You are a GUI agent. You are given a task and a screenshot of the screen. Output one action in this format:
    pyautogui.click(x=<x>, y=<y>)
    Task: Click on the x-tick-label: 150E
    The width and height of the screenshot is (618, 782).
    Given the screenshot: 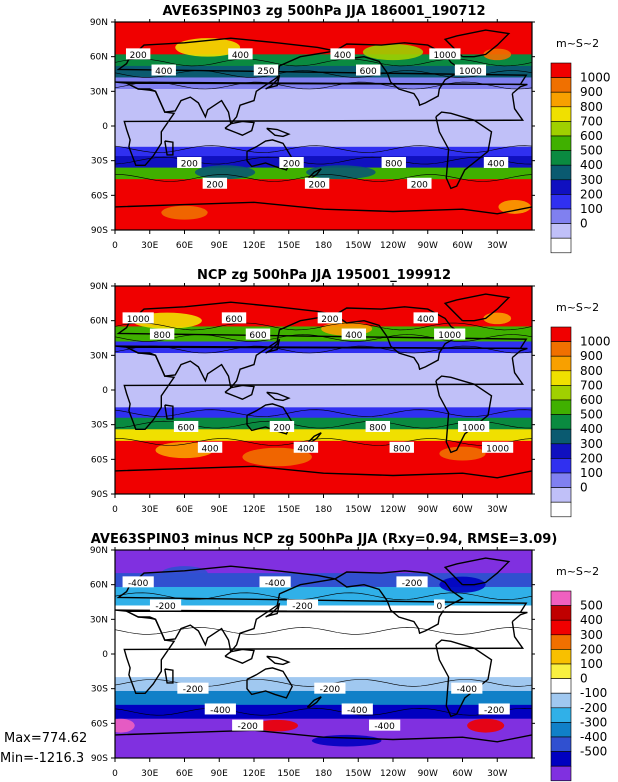 What is the action you would take?
    pyautogui.click(x=288, y=774)
    